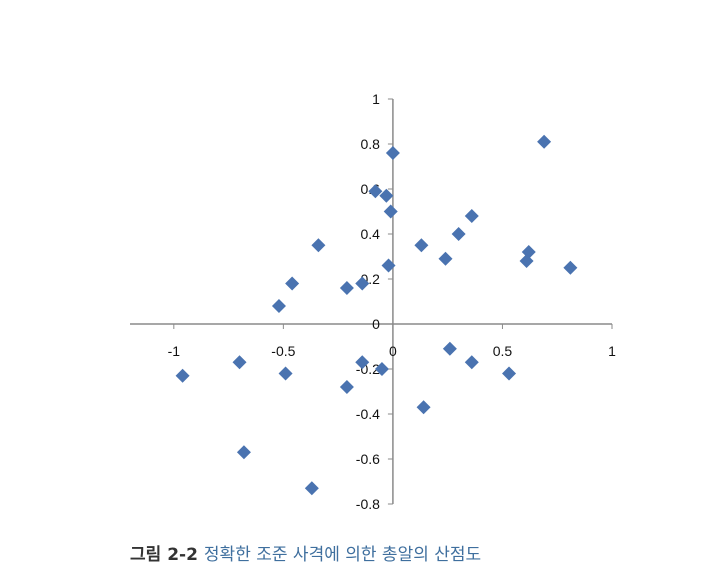 The width and height of the screenshot is (713, 580). I want to click on y-tick-label: 1, so click(376, 99).